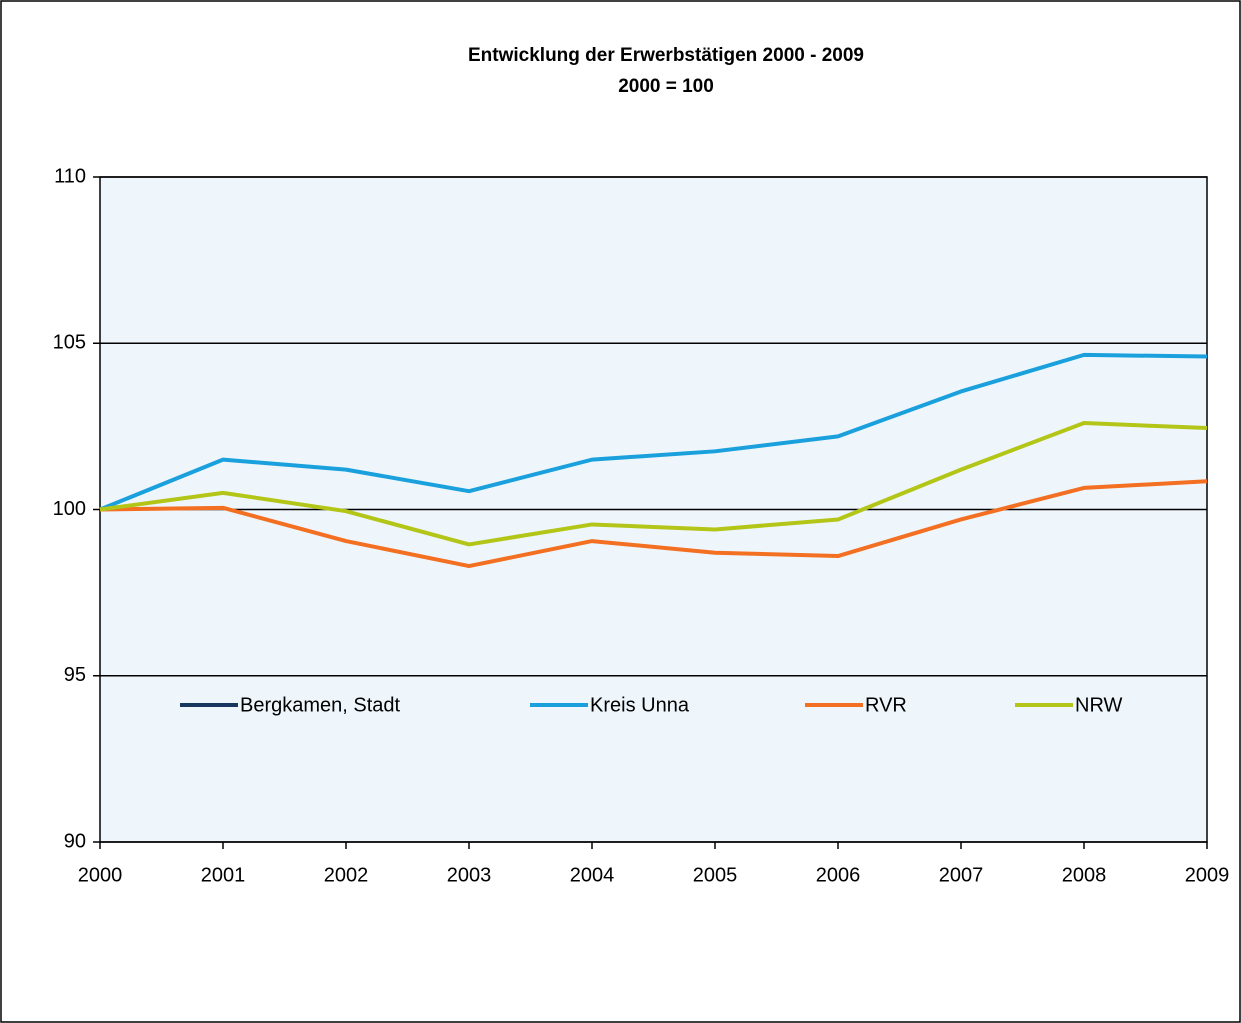  Describe the element at coordinates (75, 675) in the screenshot. I see `y-tick-label: 95` at that location.